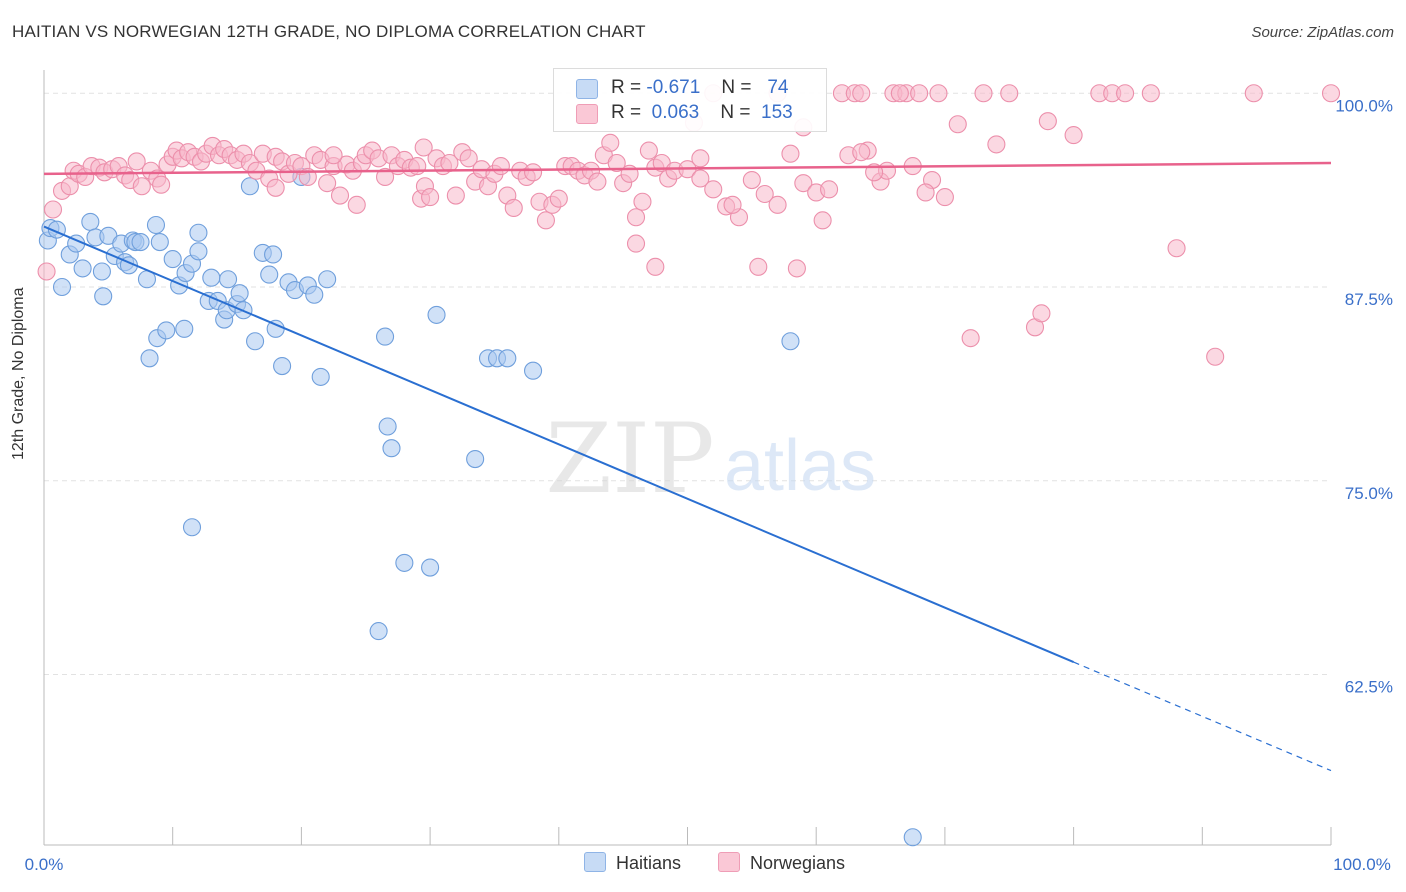 Image resolution: width=1406 pixels, height=892 pixels. Describe the element at coordinates (587, 89) in the screenshot. I see `legend-swatch-haitians` at that location.